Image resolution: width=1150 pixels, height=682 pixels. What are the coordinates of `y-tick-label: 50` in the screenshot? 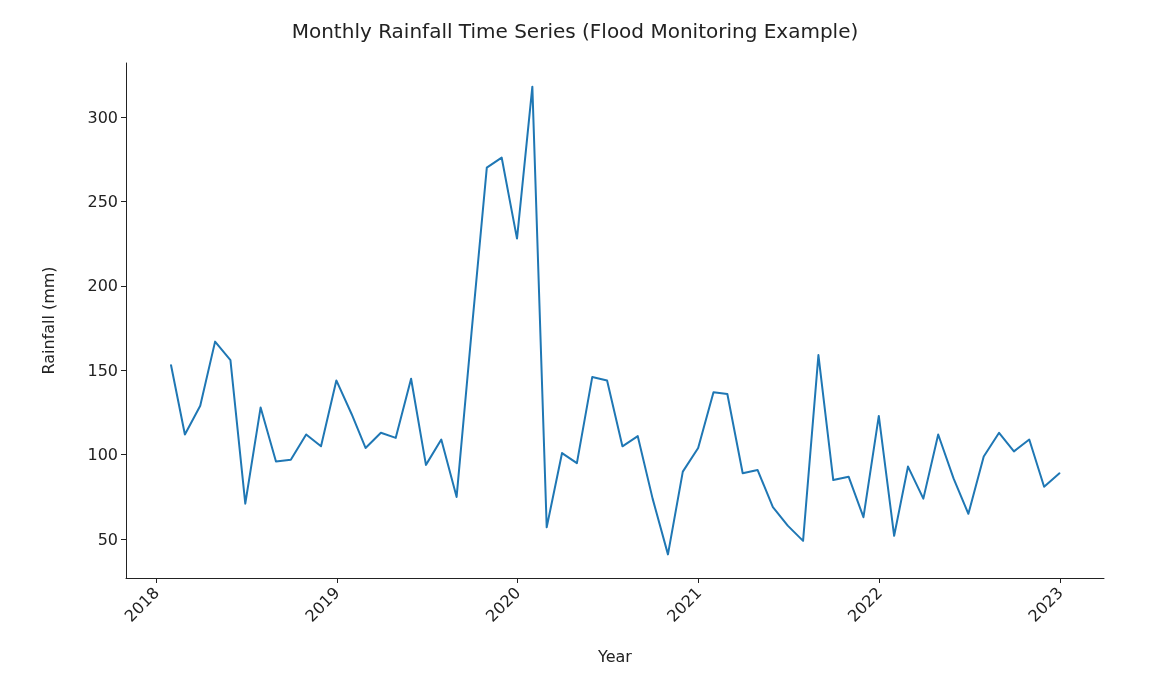 It's located at (107, 539).